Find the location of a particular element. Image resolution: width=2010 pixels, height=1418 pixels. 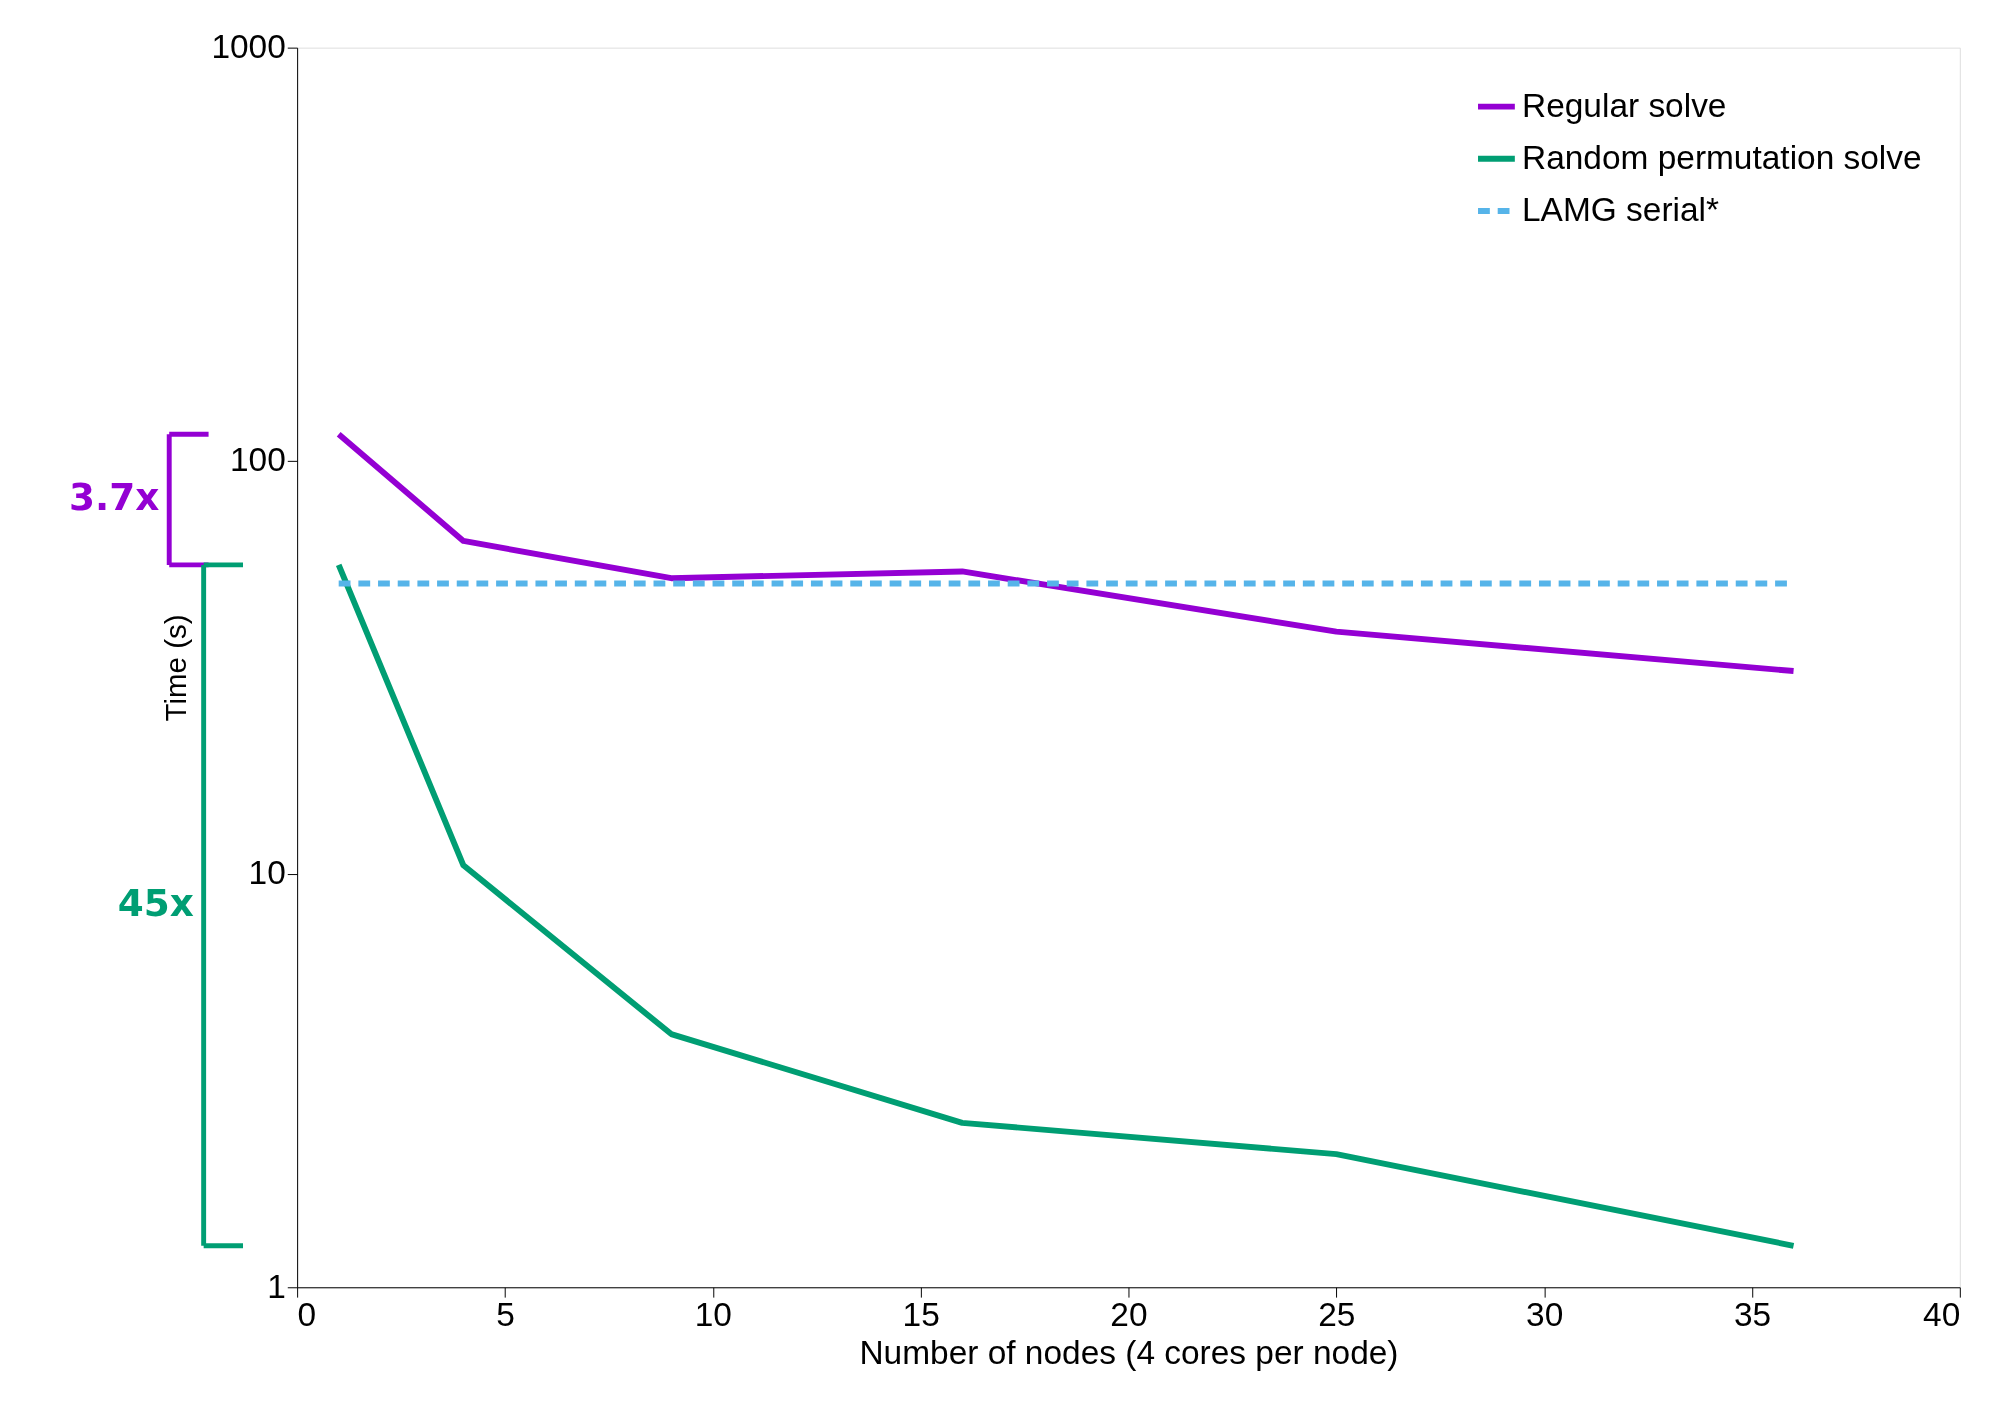

legend-label: Random permutation solve is located at coordinates (1722, 157).